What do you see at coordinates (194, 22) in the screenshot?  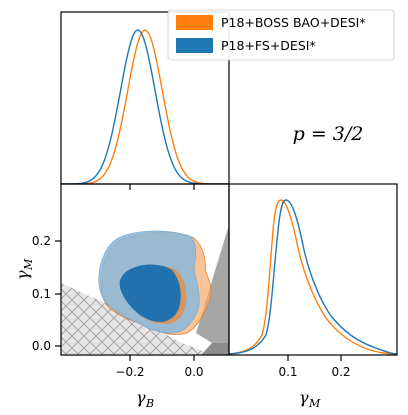 I see `legend-swatch-orange` at bounding box center [194, 22].